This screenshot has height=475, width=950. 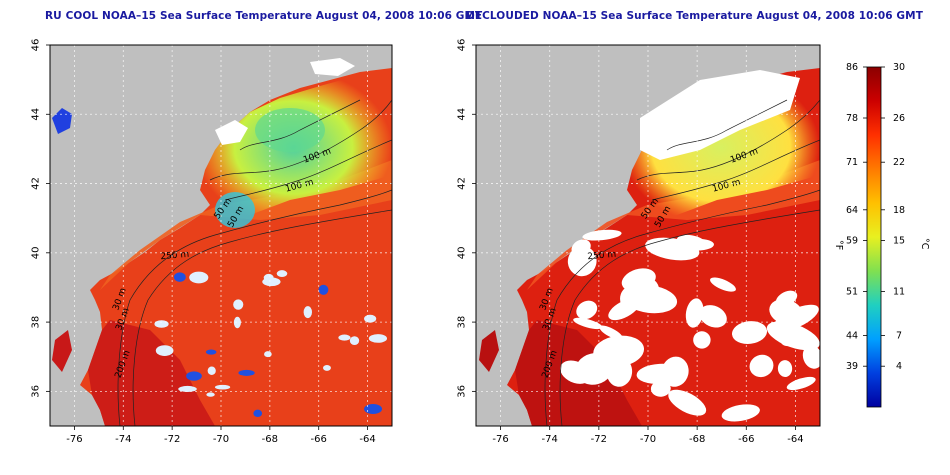 What do you see at coordinates (235, 210) in the screenshot?
I see `cold-eddy` at bounding box center [235, 210].